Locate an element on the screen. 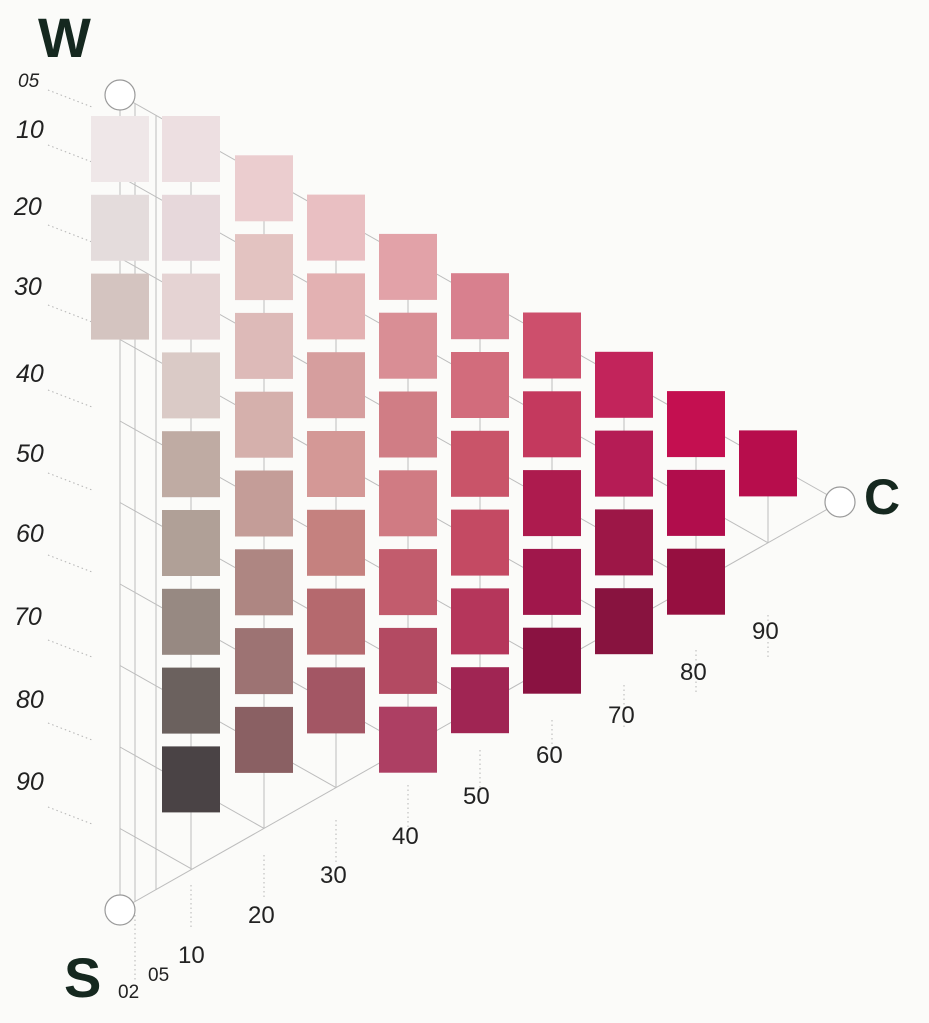  blackness-scale-label-70: 70 is located at coordinates (28, 617).